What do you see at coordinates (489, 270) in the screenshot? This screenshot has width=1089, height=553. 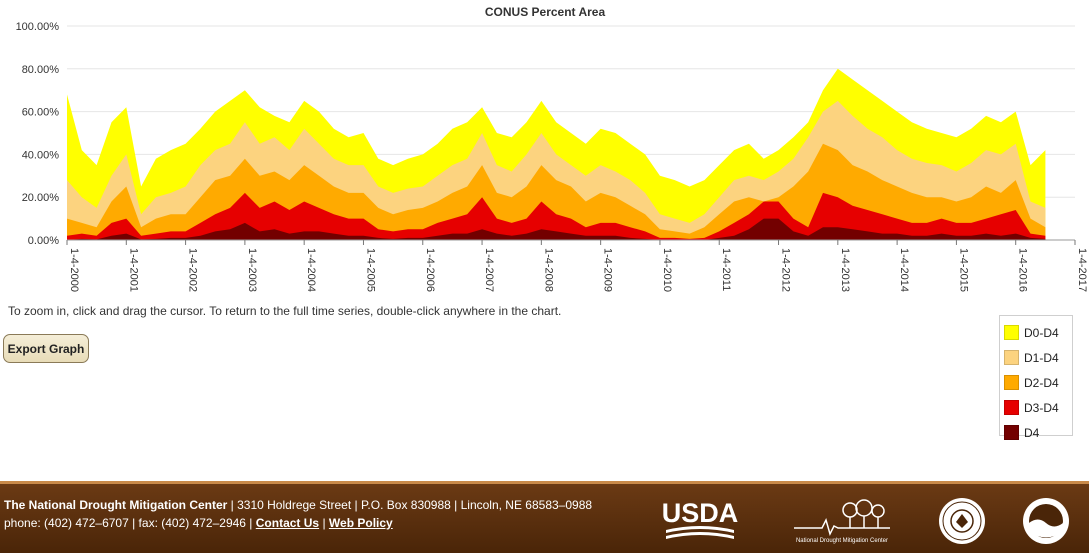 I see `x-tick-label: 1-4-2007` at bounding box center [489, 270].